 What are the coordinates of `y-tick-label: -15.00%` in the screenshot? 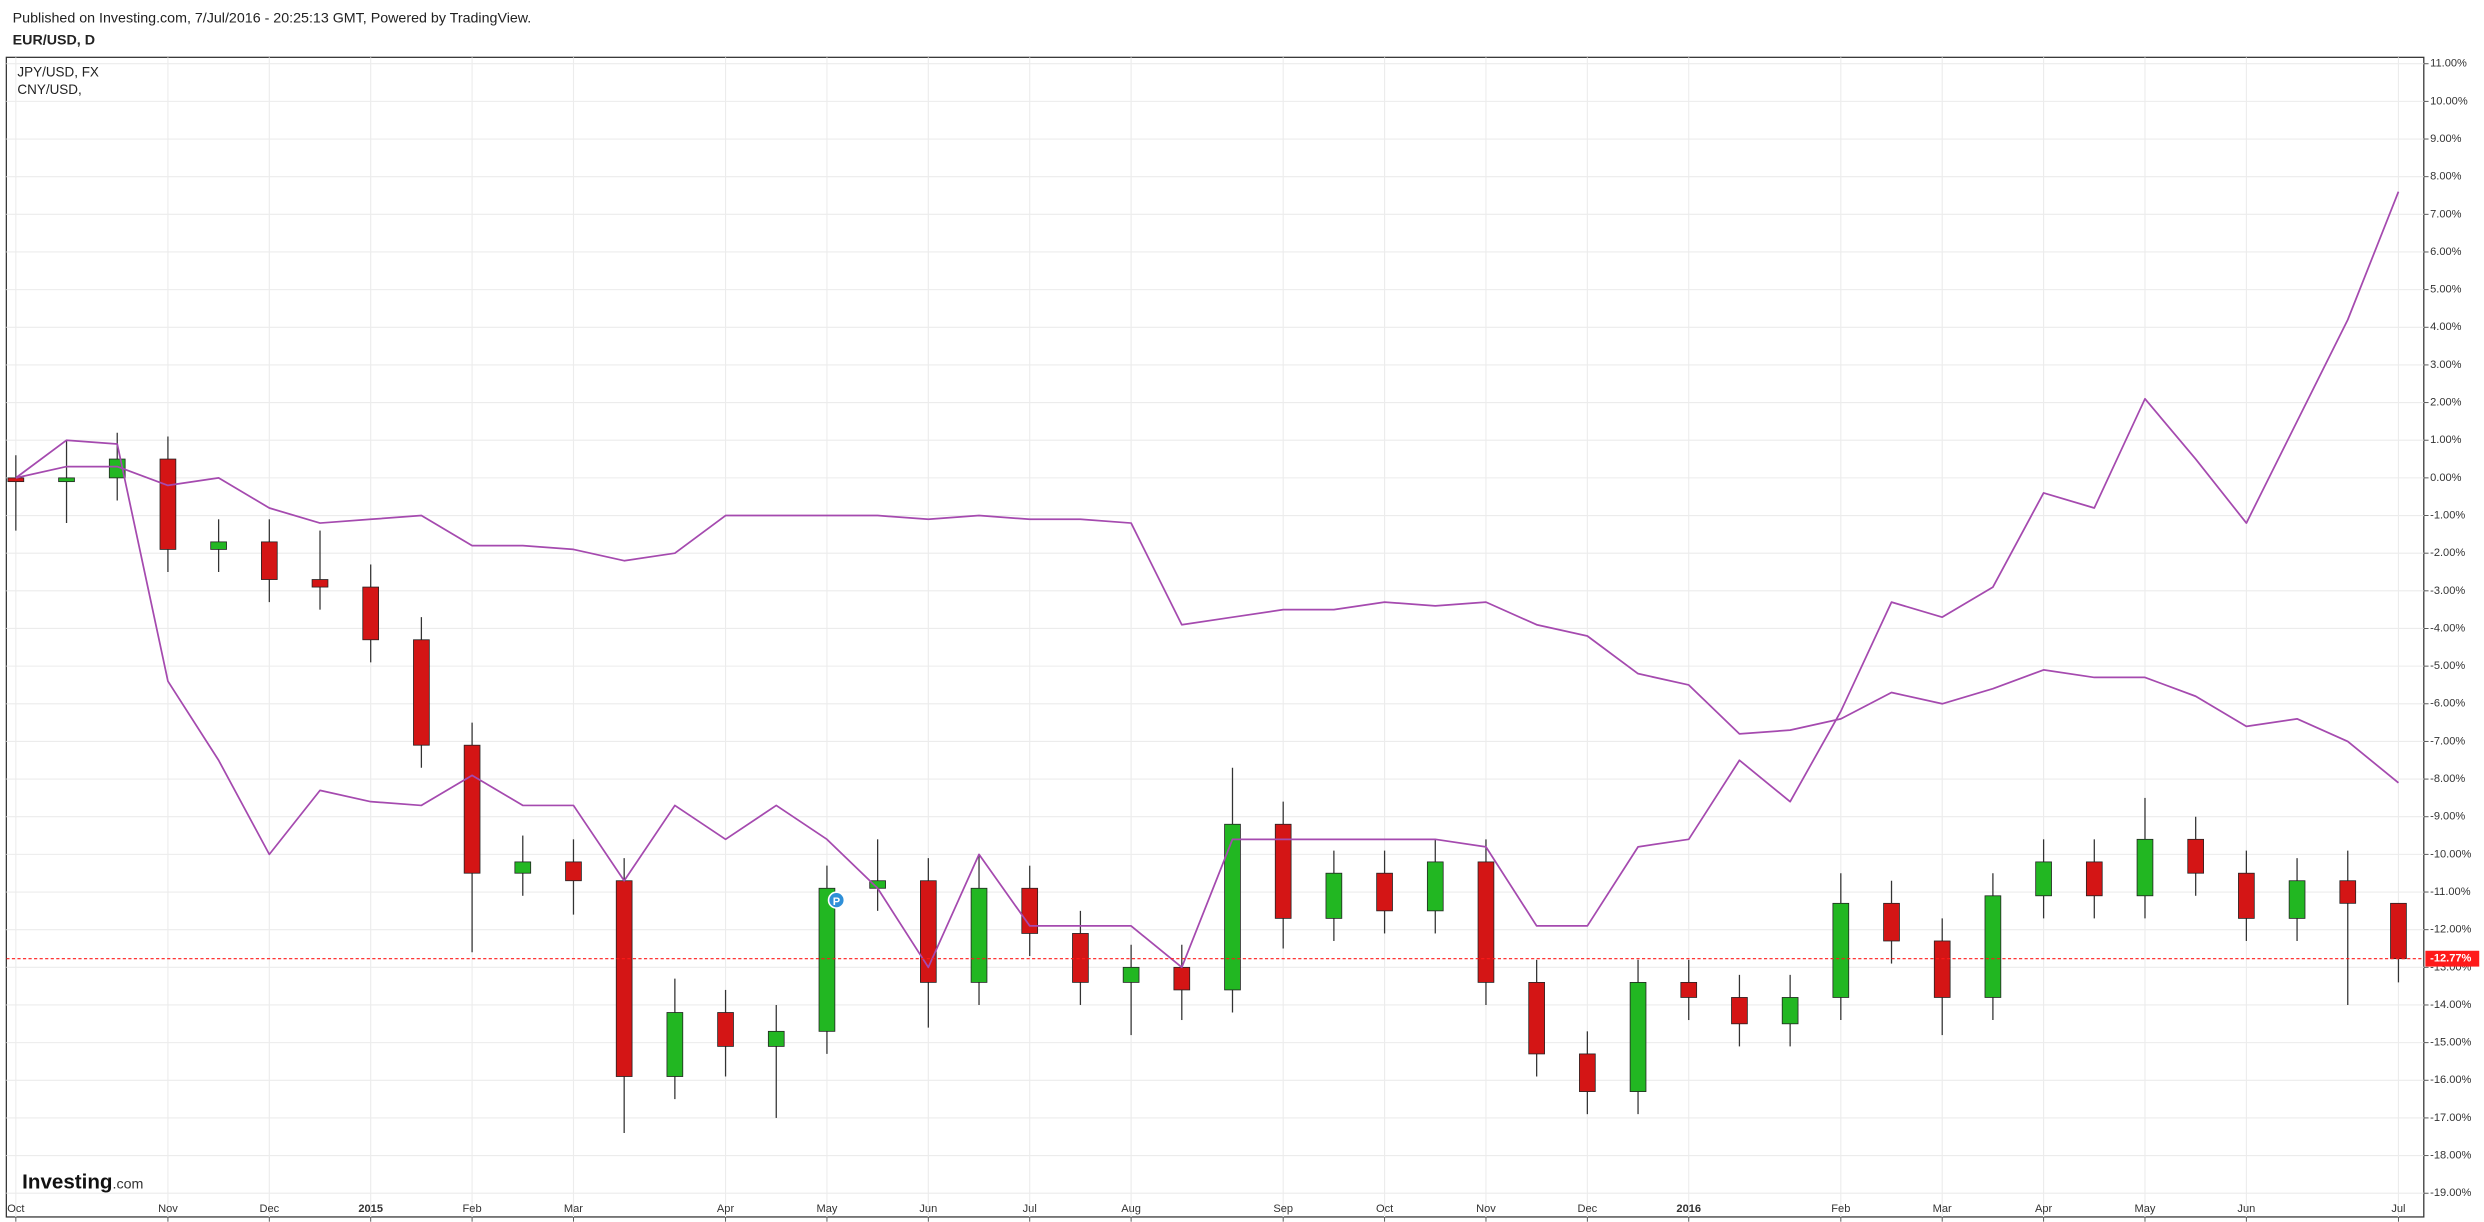 It's located at (2450, 1043).